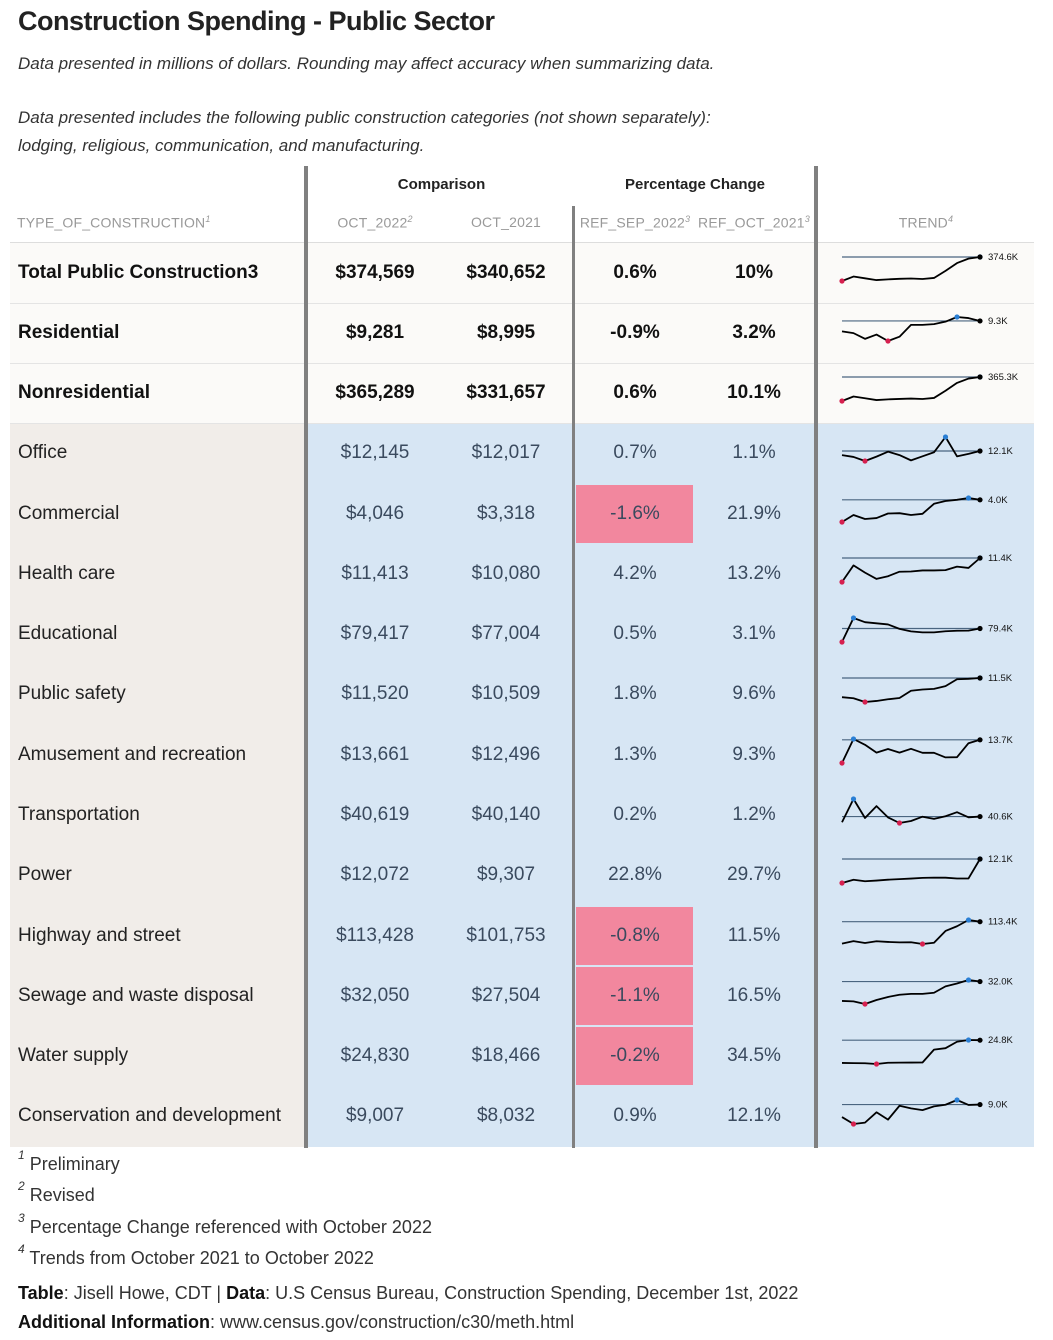 The image size is (1053, 1340). I want to click on row-label: Highway and street, so click(99, 935).